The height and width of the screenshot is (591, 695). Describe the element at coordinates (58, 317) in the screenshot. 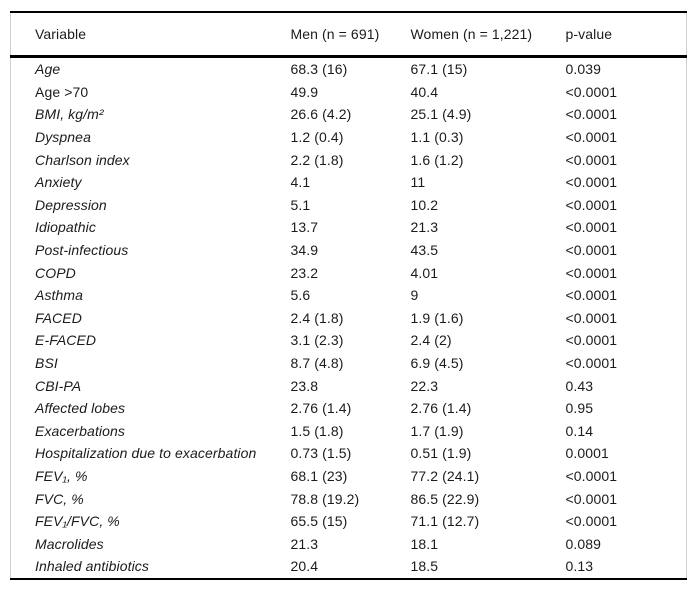

I see `variable-cell: FACED` at that location.